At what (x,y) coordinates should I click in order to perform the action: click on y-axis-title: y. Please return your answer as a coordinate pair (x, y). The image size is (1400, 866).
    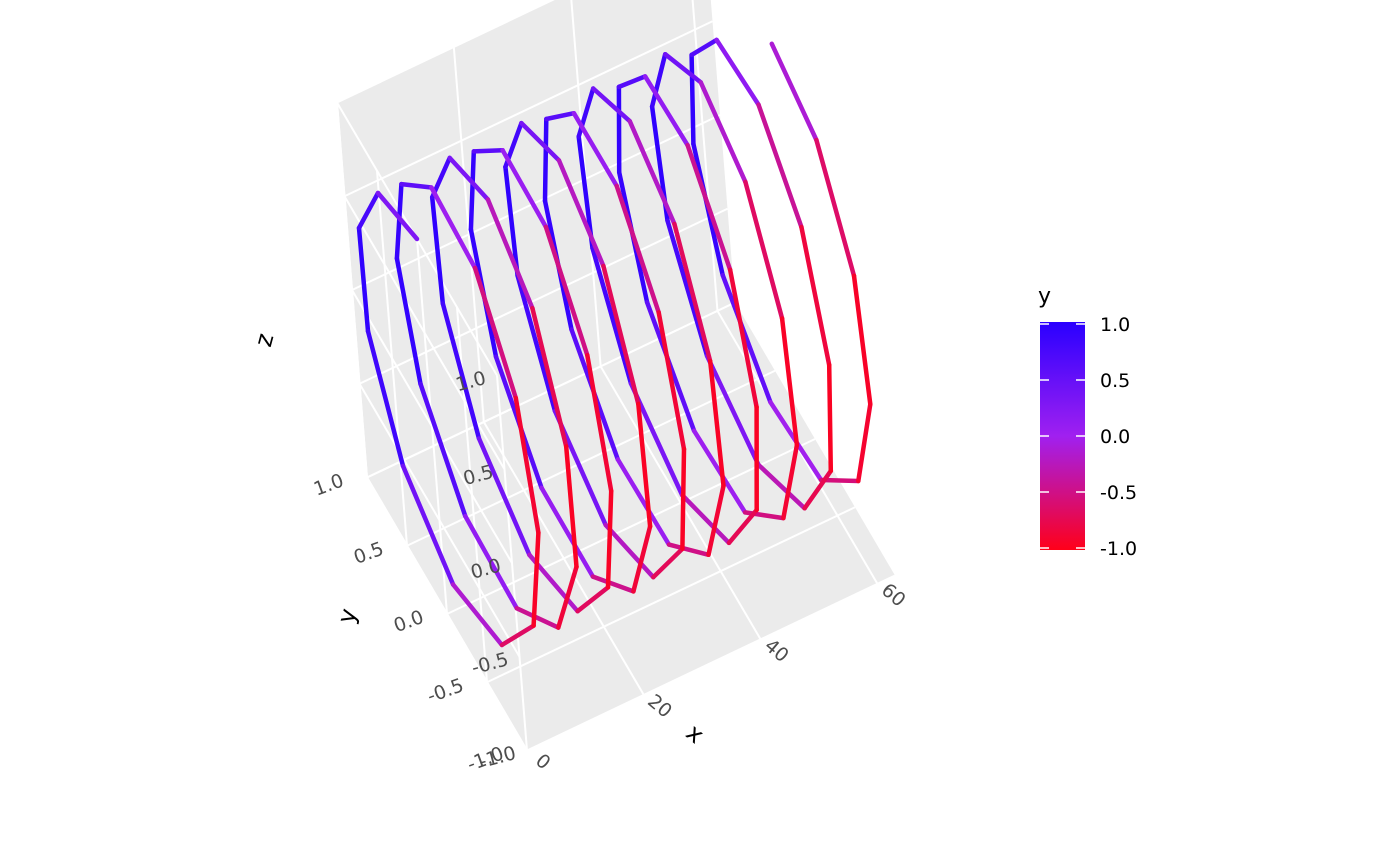
    Looking at the image, I should click on (347, 615).